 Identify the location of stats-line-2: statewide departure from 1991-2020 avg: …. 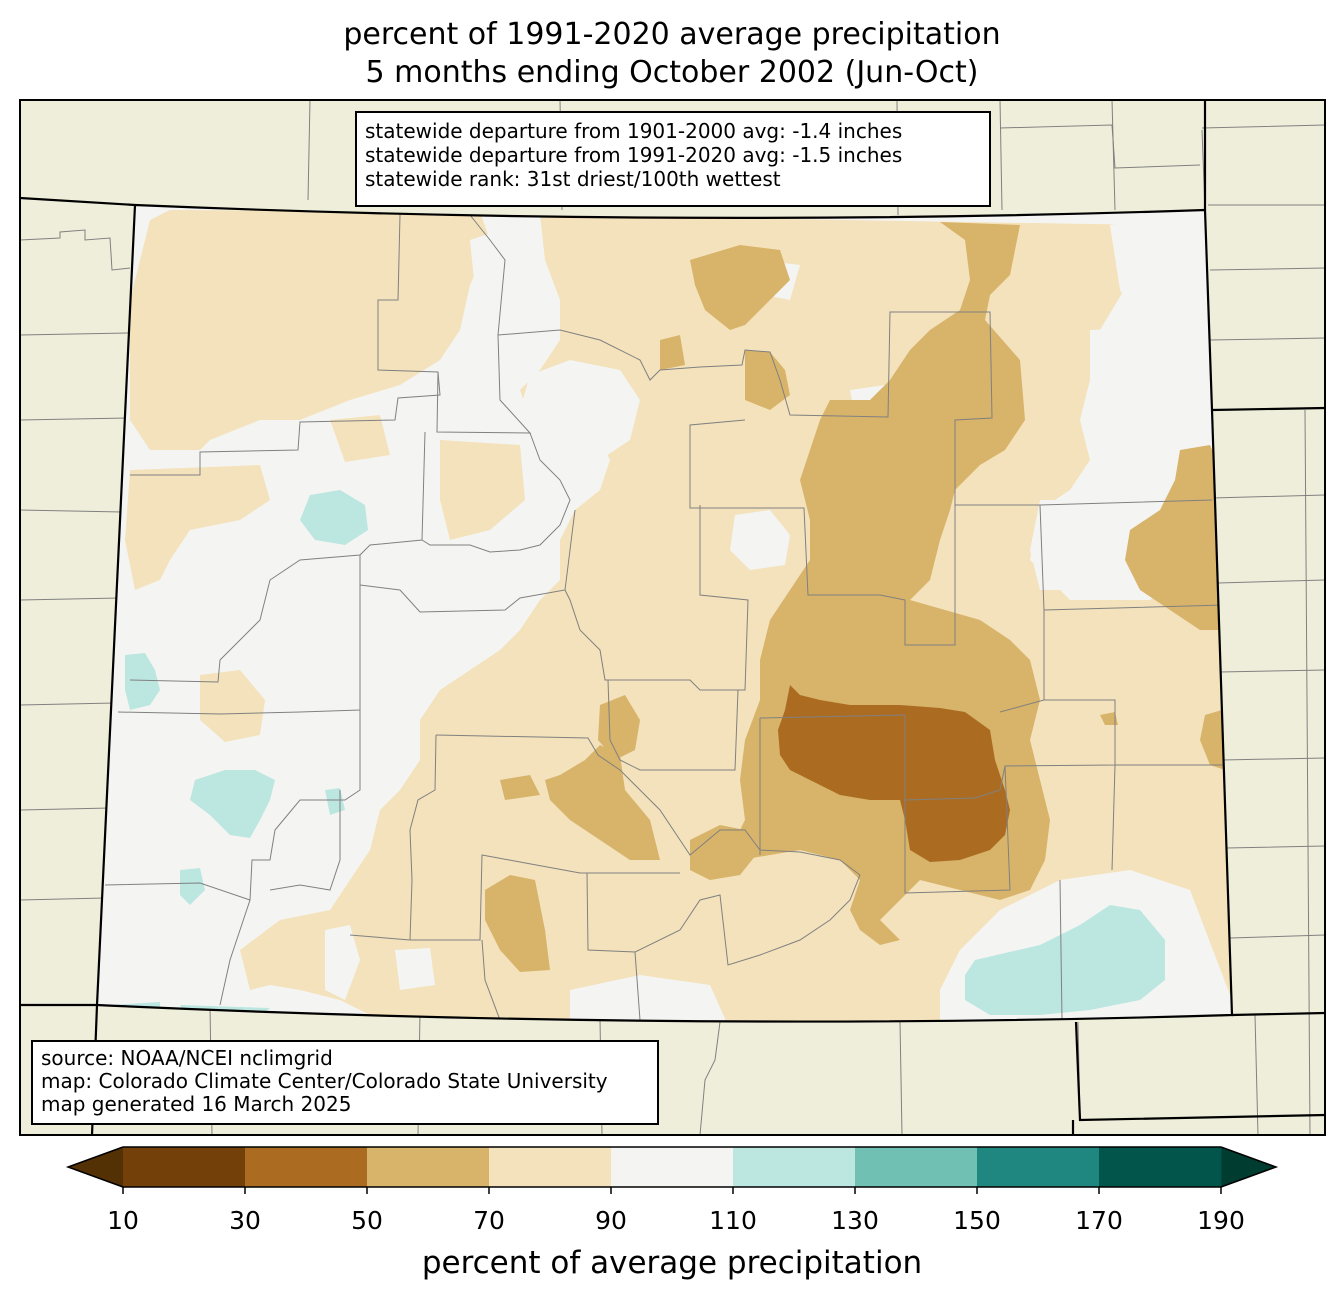
(634, 155).